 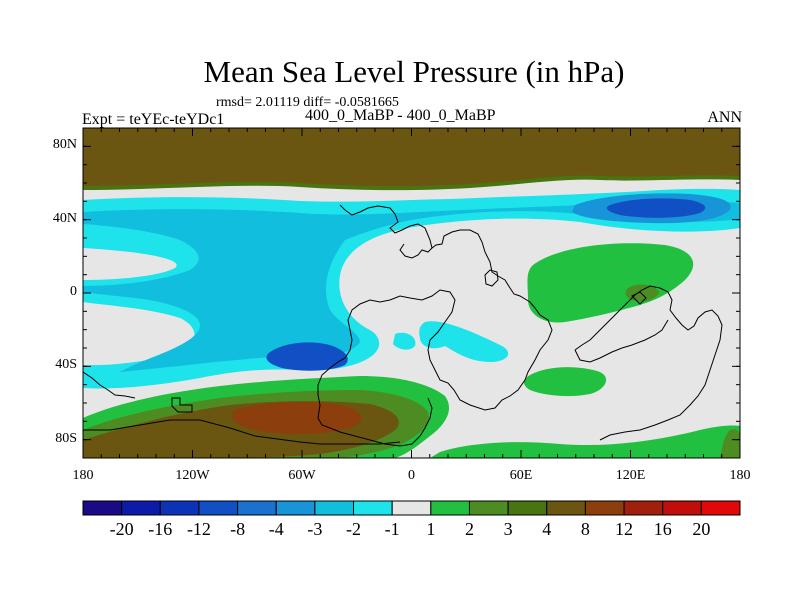 I want to click on x-tick-label: 60W, so click(x=302, y=475).